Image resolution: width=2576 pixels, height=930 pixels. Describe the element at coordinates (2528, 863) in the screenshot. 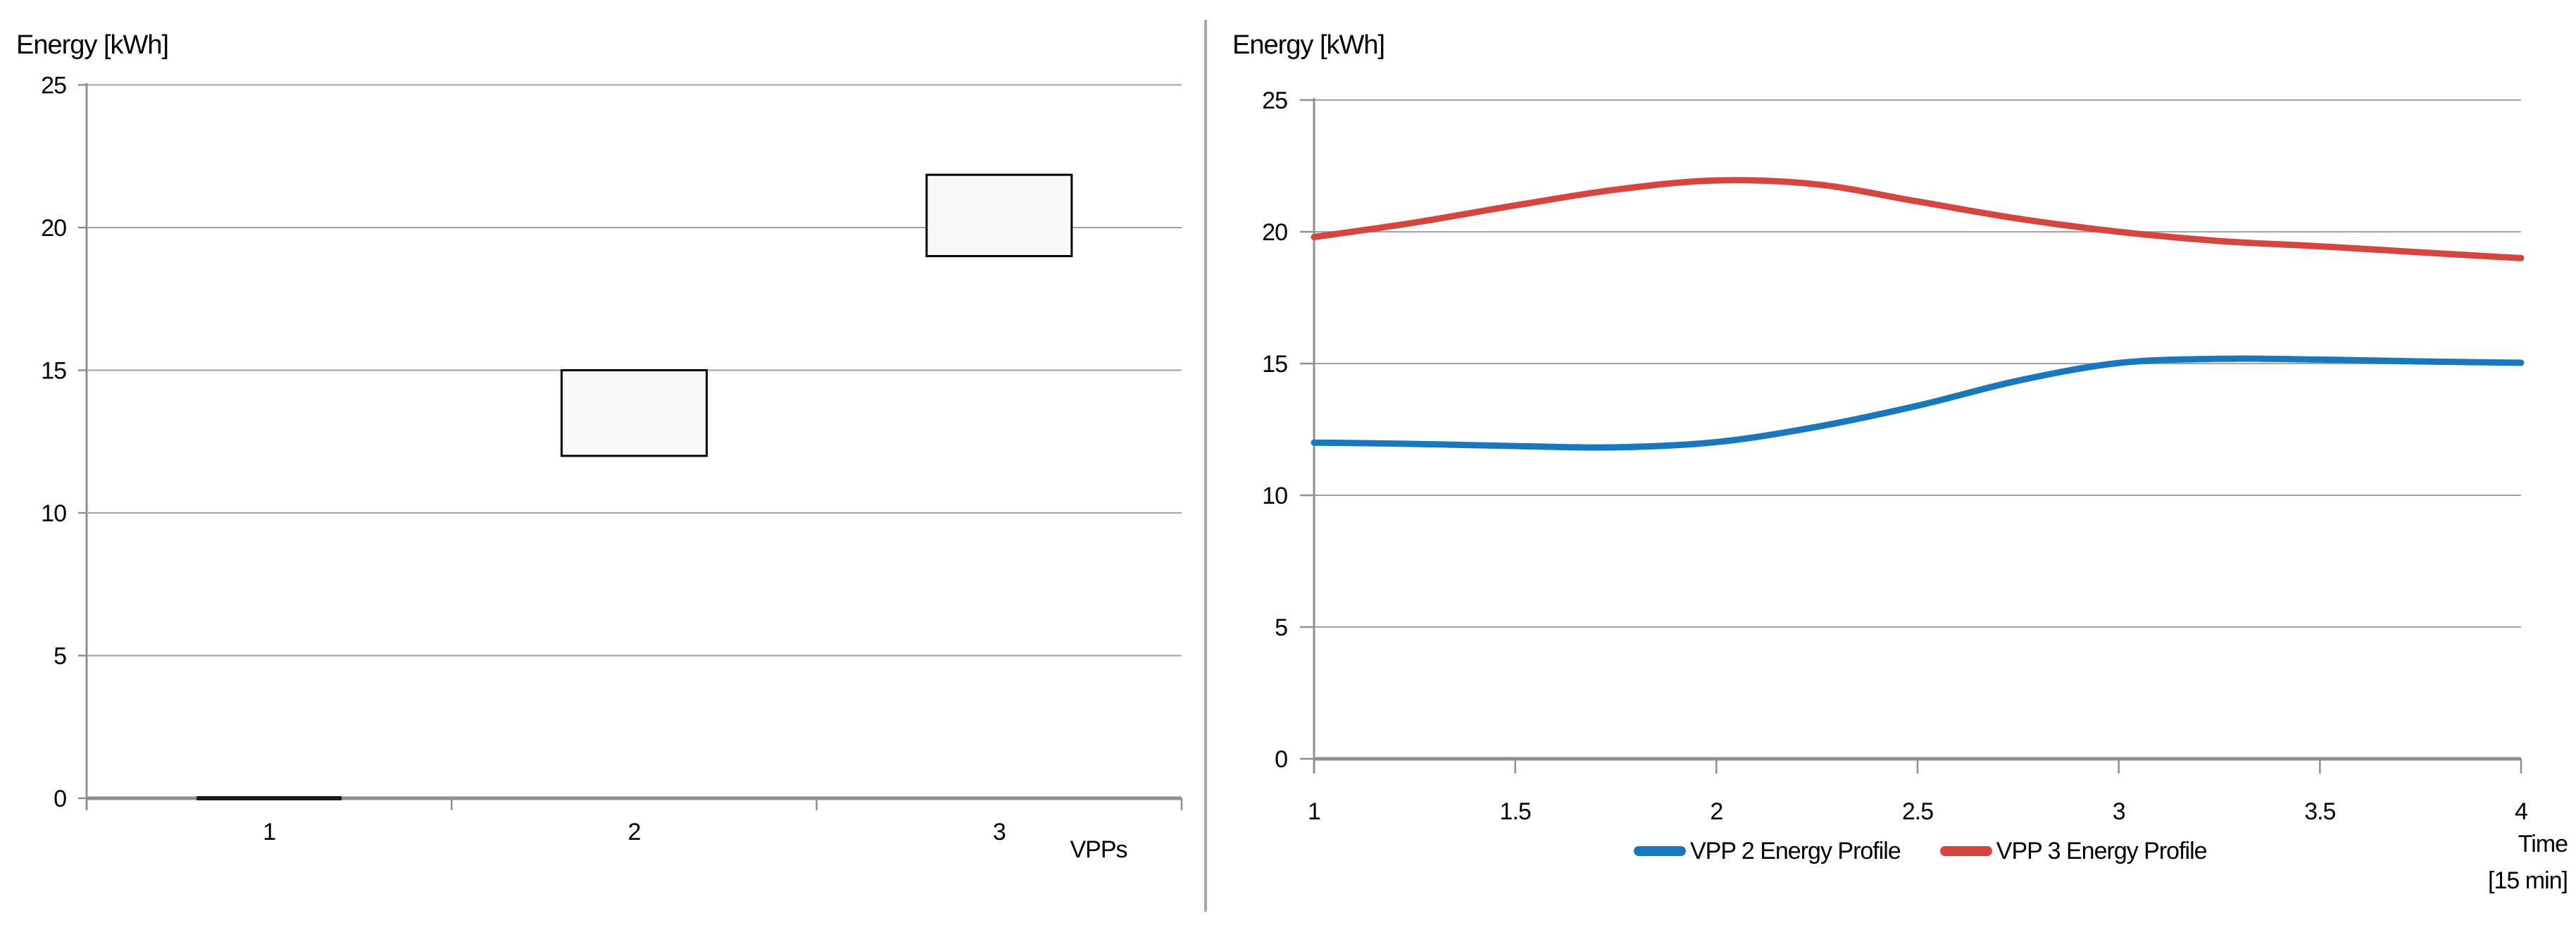

I see `right-x-axis-label: Time [15 min]` at that location.